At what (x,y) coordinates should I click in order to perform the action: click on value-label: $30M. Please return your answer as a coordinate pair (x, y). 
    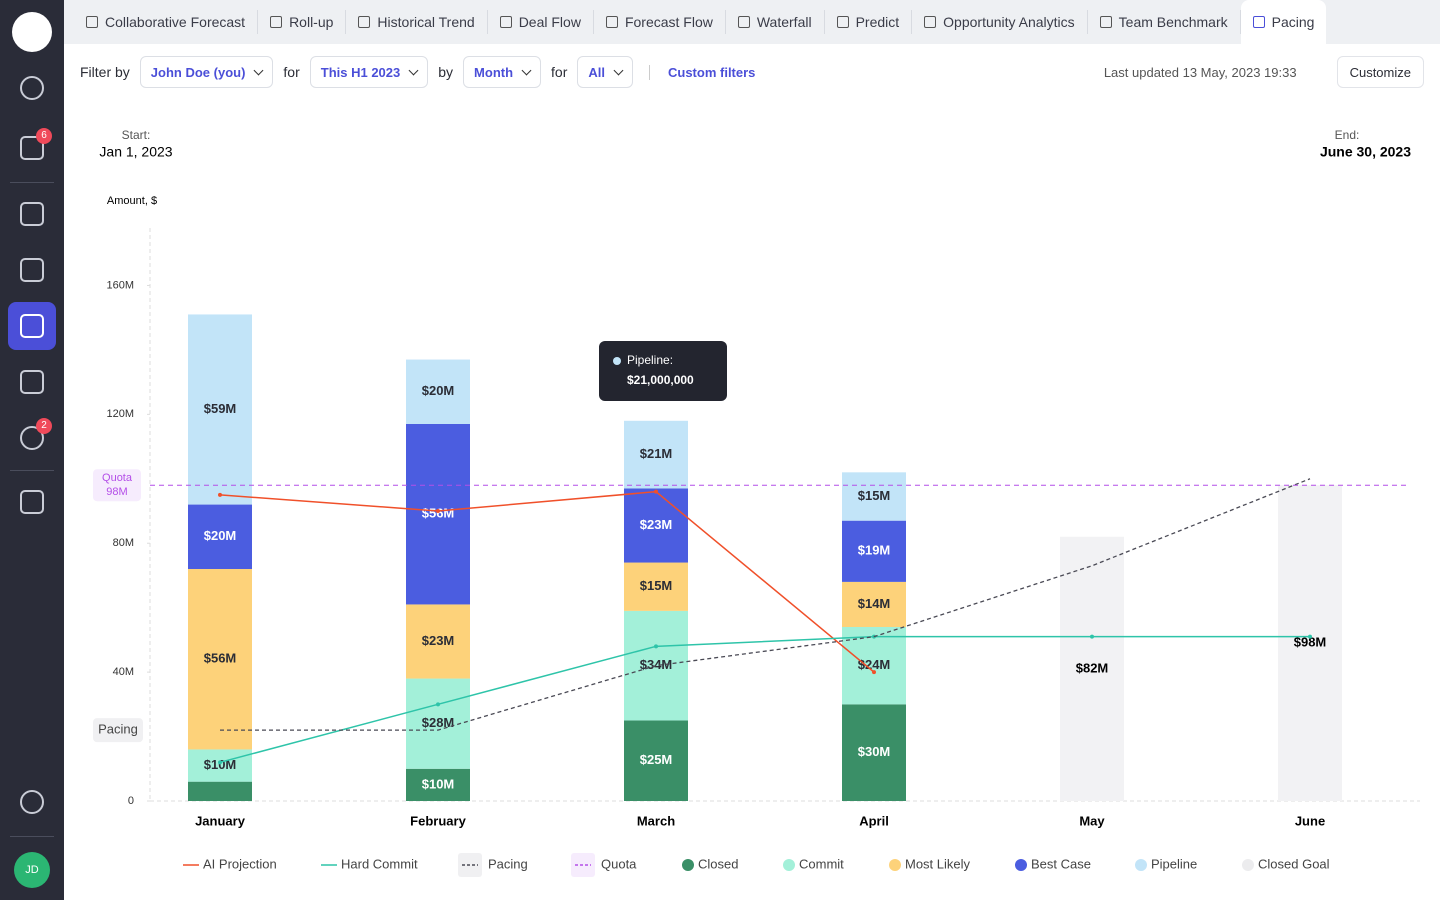
    Looking at the image, I should click on (874, 751).